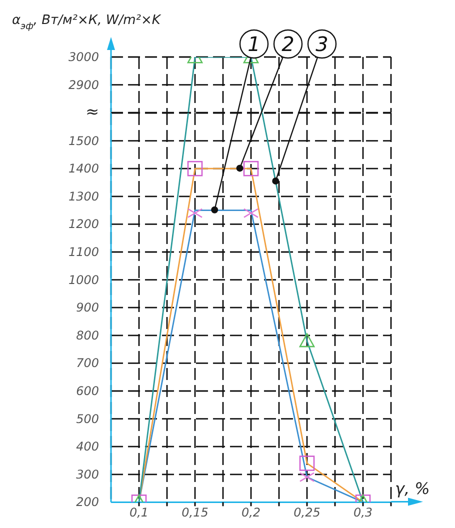 This screenshot has width=455, height=528. Describe the element at coordinates (84, 140) in the screenshot. I see `y-tick-label: 1500` at that location.